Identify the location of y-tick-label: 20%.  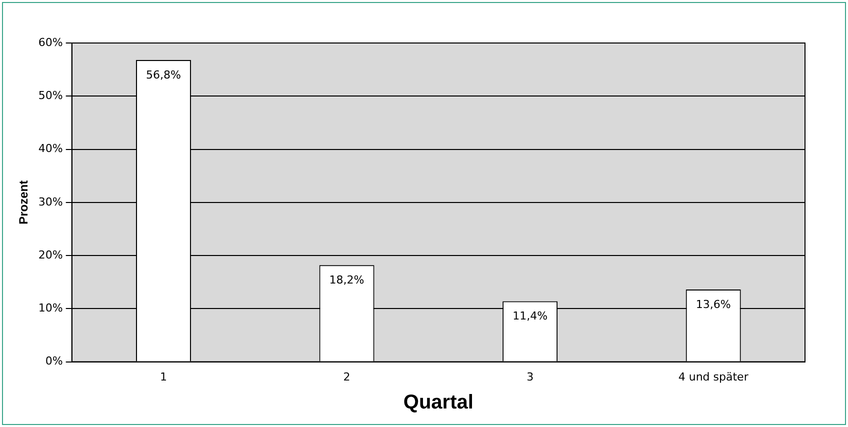
(50, 255).